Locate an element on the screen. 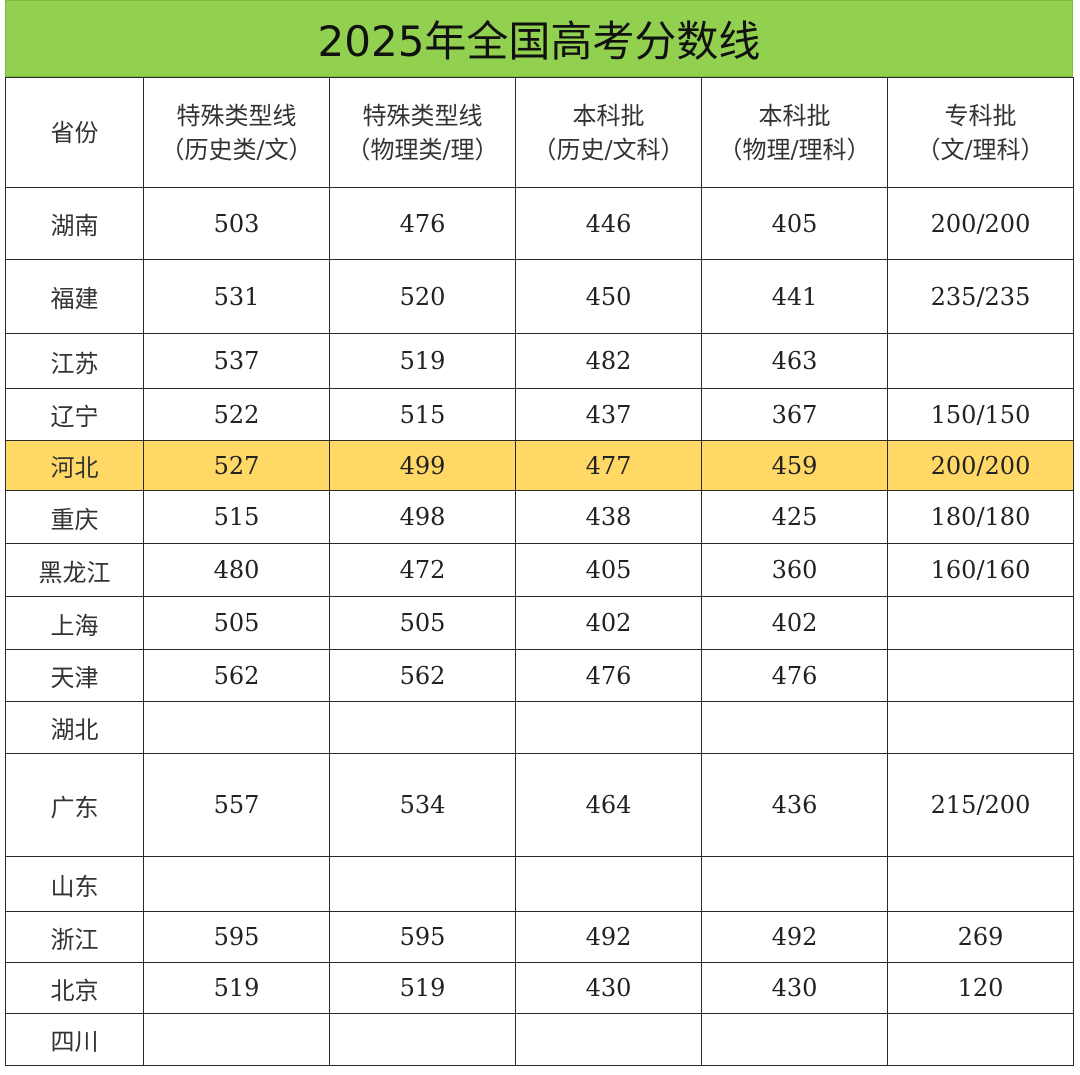 The width and height of the screenshot is (1080, 1075). score-cell: 367 is located at coordinates (794, 414).